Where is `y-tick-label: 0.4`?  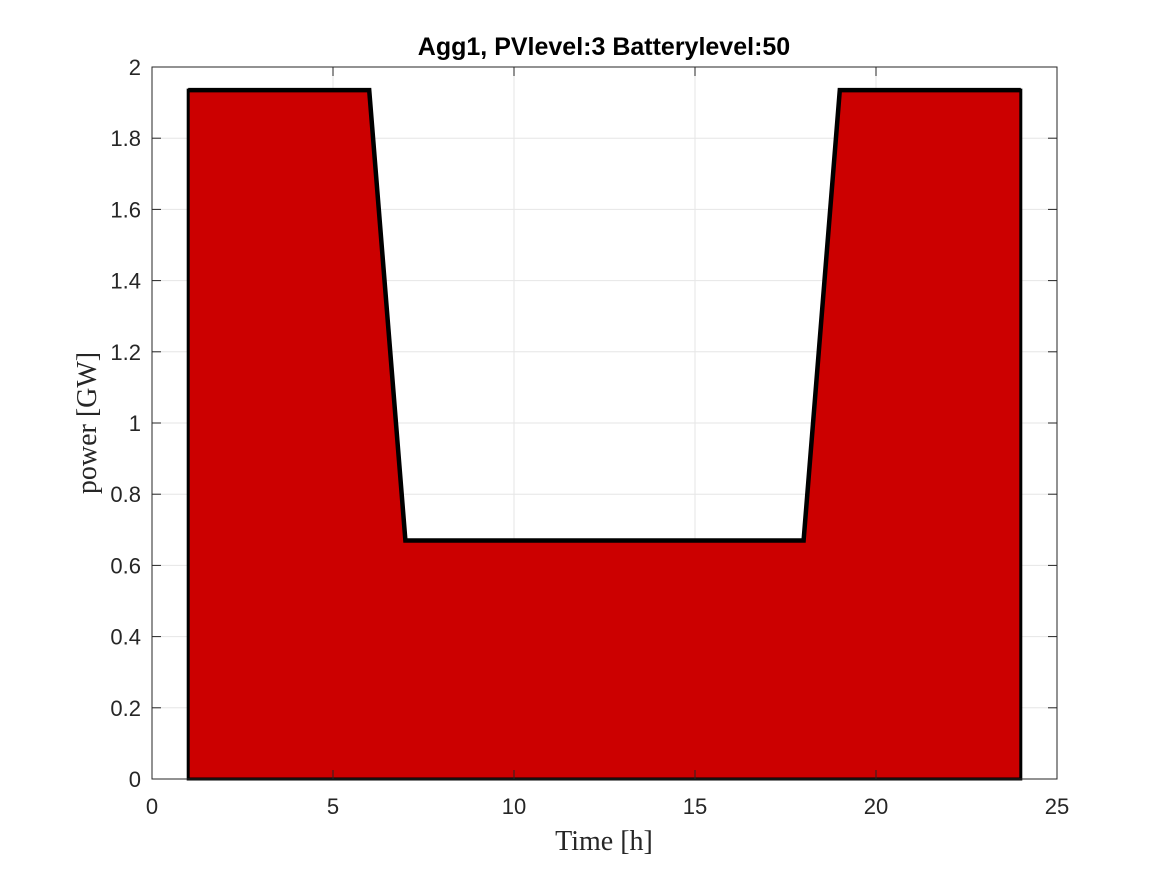
y-tick-label: 0.4 is located at coordinates (125, 637).